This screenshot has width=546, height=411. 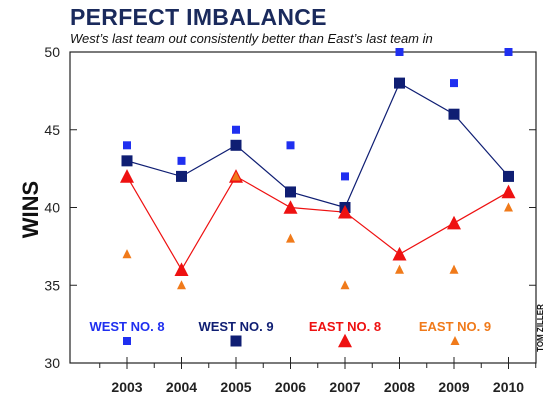 What do you see at coordinates (126, 387) in the screenshot?
I see `x-tick-label: 2003` at bounding box center [126, 387].